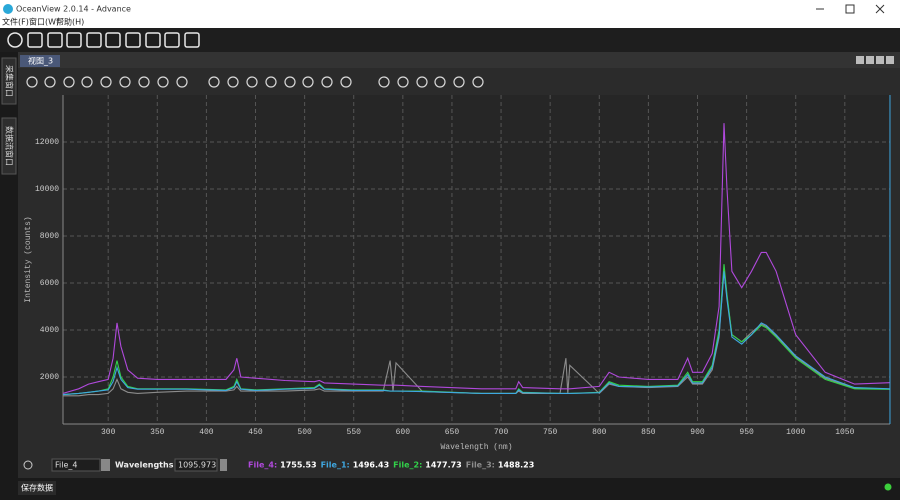  What do you see at coordinates (371, 465) in the screenshot?
I see `readout-value: 1496.43` at bounding box center [371, 465].